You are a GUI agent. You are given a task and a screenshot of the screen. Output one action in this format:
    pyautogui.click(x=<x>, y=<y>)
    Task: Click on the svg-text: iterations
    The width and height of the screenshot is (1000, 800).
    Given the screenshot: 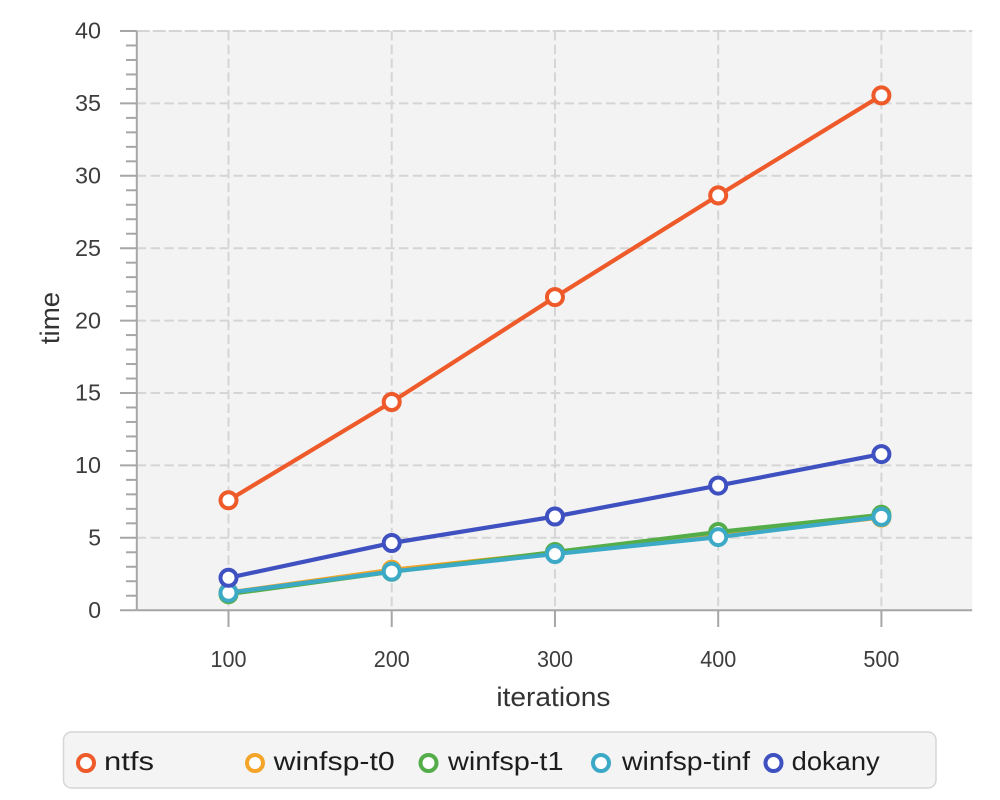 What is the action you would take?
    pyautogui.click(x=553, y=697)
    